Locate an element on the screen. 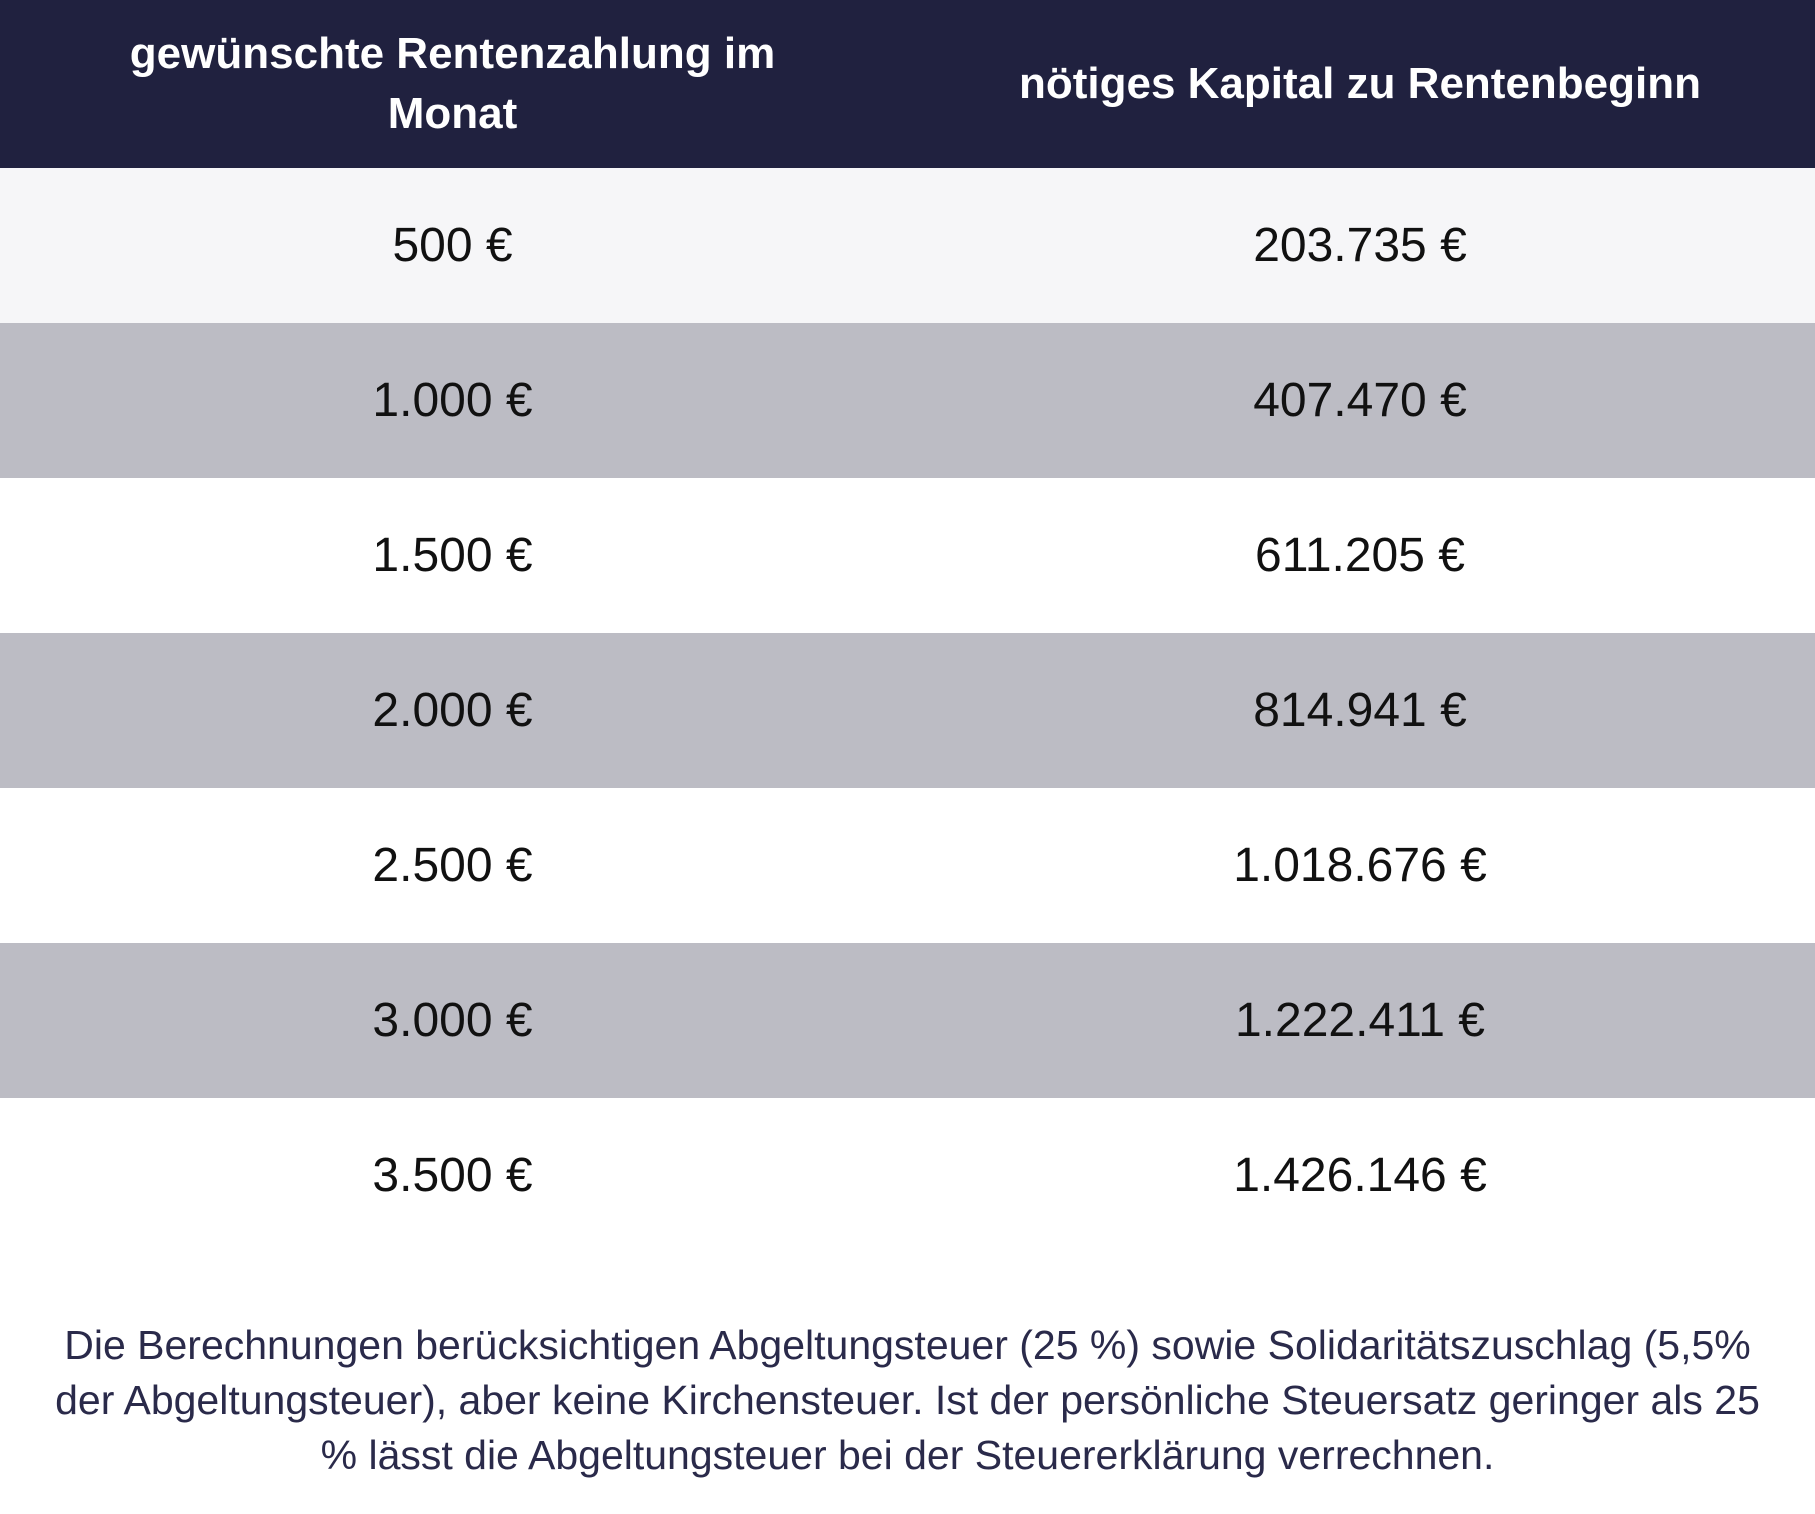  monthly-pension-cell: 1.500 € is located at coordinates (452, 555).